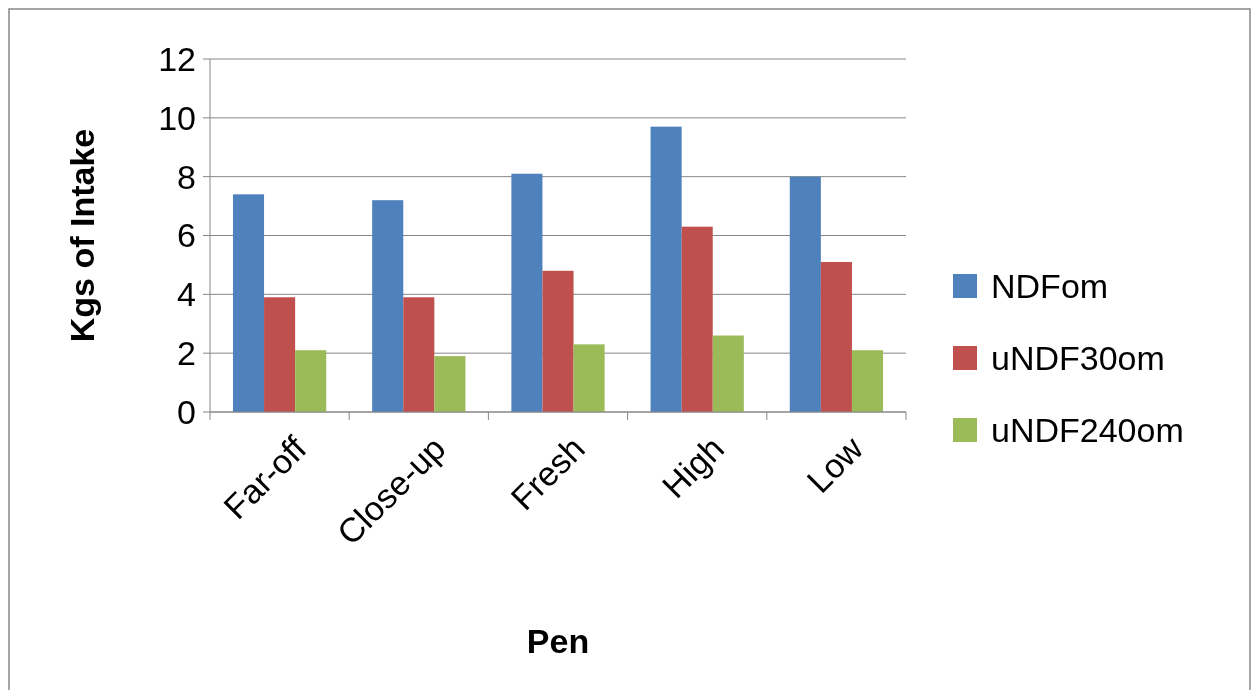 This screenshot has width=1253, height=690. Describe the element at coordinates (177, 117) in the screenshot. I see `y-tick-label: 10` at that location.